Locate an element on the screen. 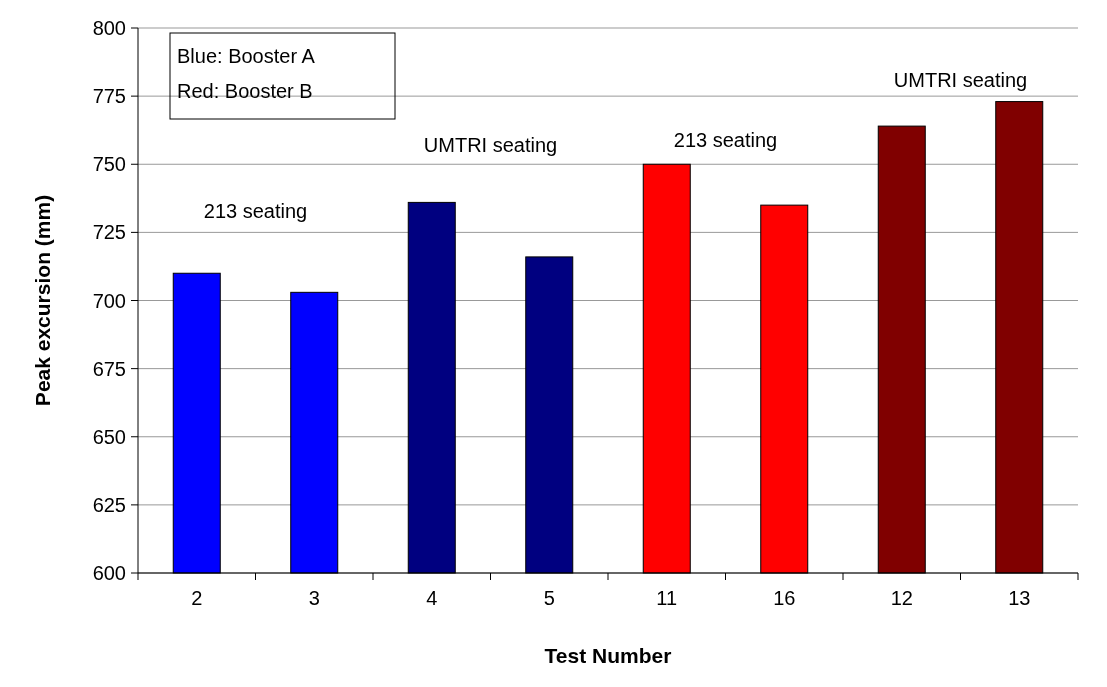 The height and width of the screenshot is (687, 1107). annotation: Blue: Booster A Red: Booster B is located at coordinates (246, 73).